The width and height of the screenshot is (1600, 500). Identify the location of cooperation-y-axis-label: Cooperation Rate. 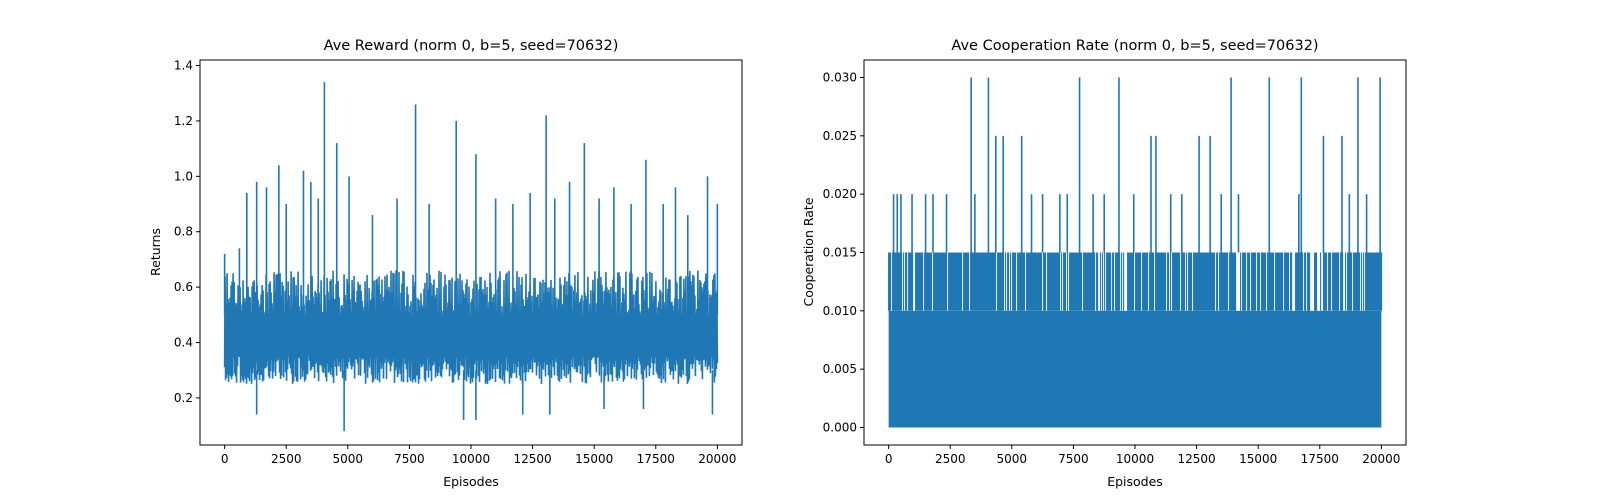
(808, 251).